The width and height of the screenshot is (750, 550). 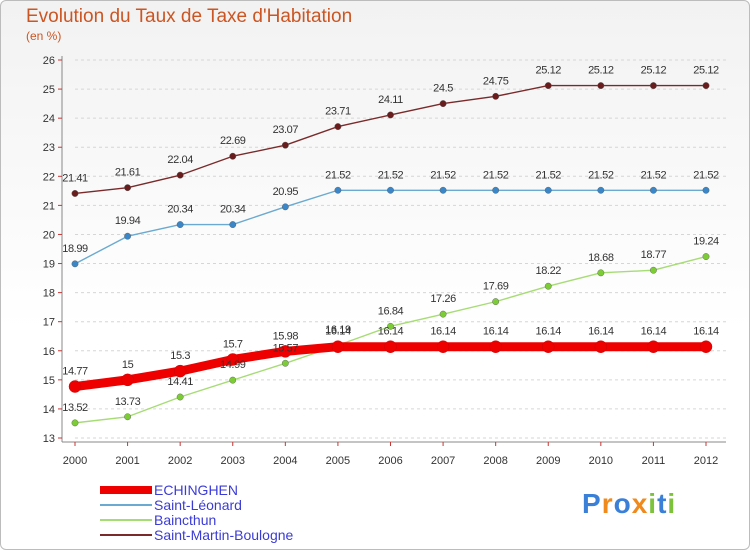 What do you see at coordinates (49, 265) in the screenshot?
I see `y-tick-label: 19` at bounding box center [49, 265].